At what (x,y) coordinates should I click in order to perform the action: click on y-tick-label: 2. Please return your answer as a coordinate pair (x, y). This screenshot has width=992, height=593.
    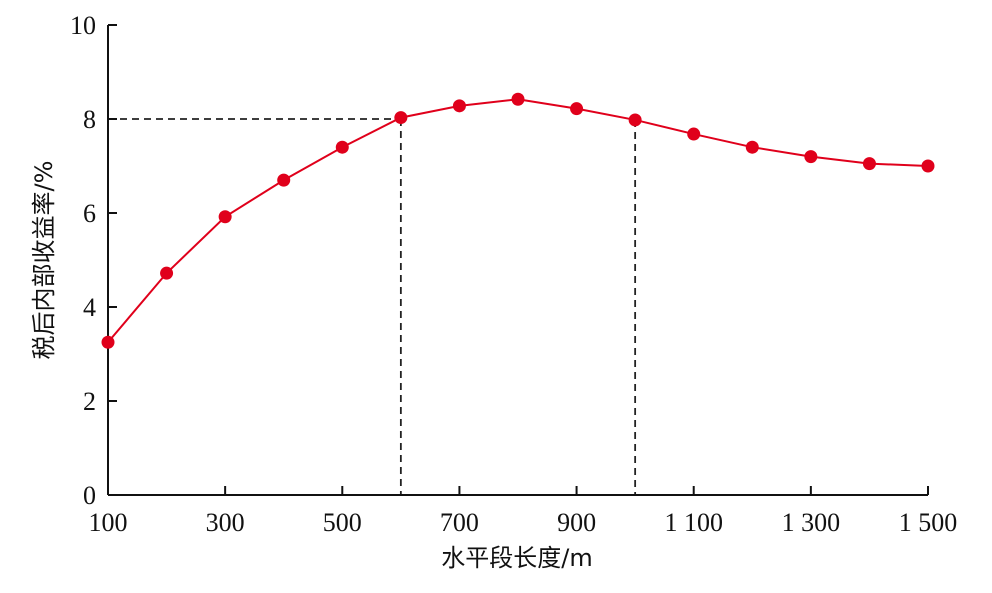
    Looking at the image, I should click on (89, 401).